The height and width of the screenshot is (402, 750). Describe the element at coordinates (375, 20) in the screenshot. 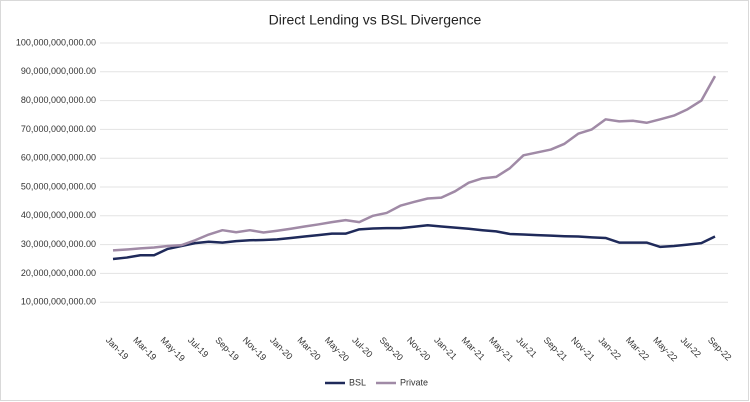

I see `chart-title: Direct Lending vs BSL Divergence` at that location.